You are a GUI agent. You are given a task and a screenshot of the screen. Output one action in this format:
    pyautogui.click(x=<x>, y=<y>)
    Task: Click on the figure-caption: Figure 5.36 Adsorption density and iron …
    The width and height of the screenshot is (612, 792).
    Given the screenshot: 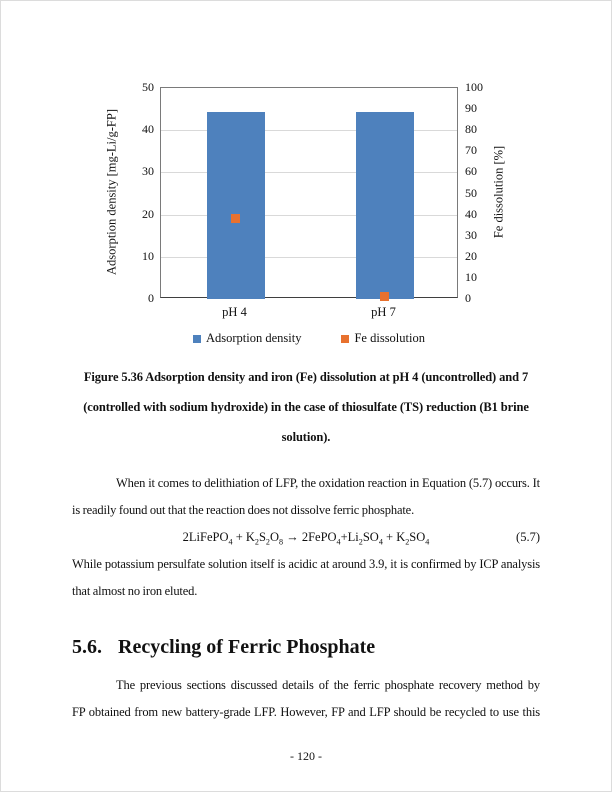 What is the action you would take?
    pyautogui.click(x=306, y=407)
    